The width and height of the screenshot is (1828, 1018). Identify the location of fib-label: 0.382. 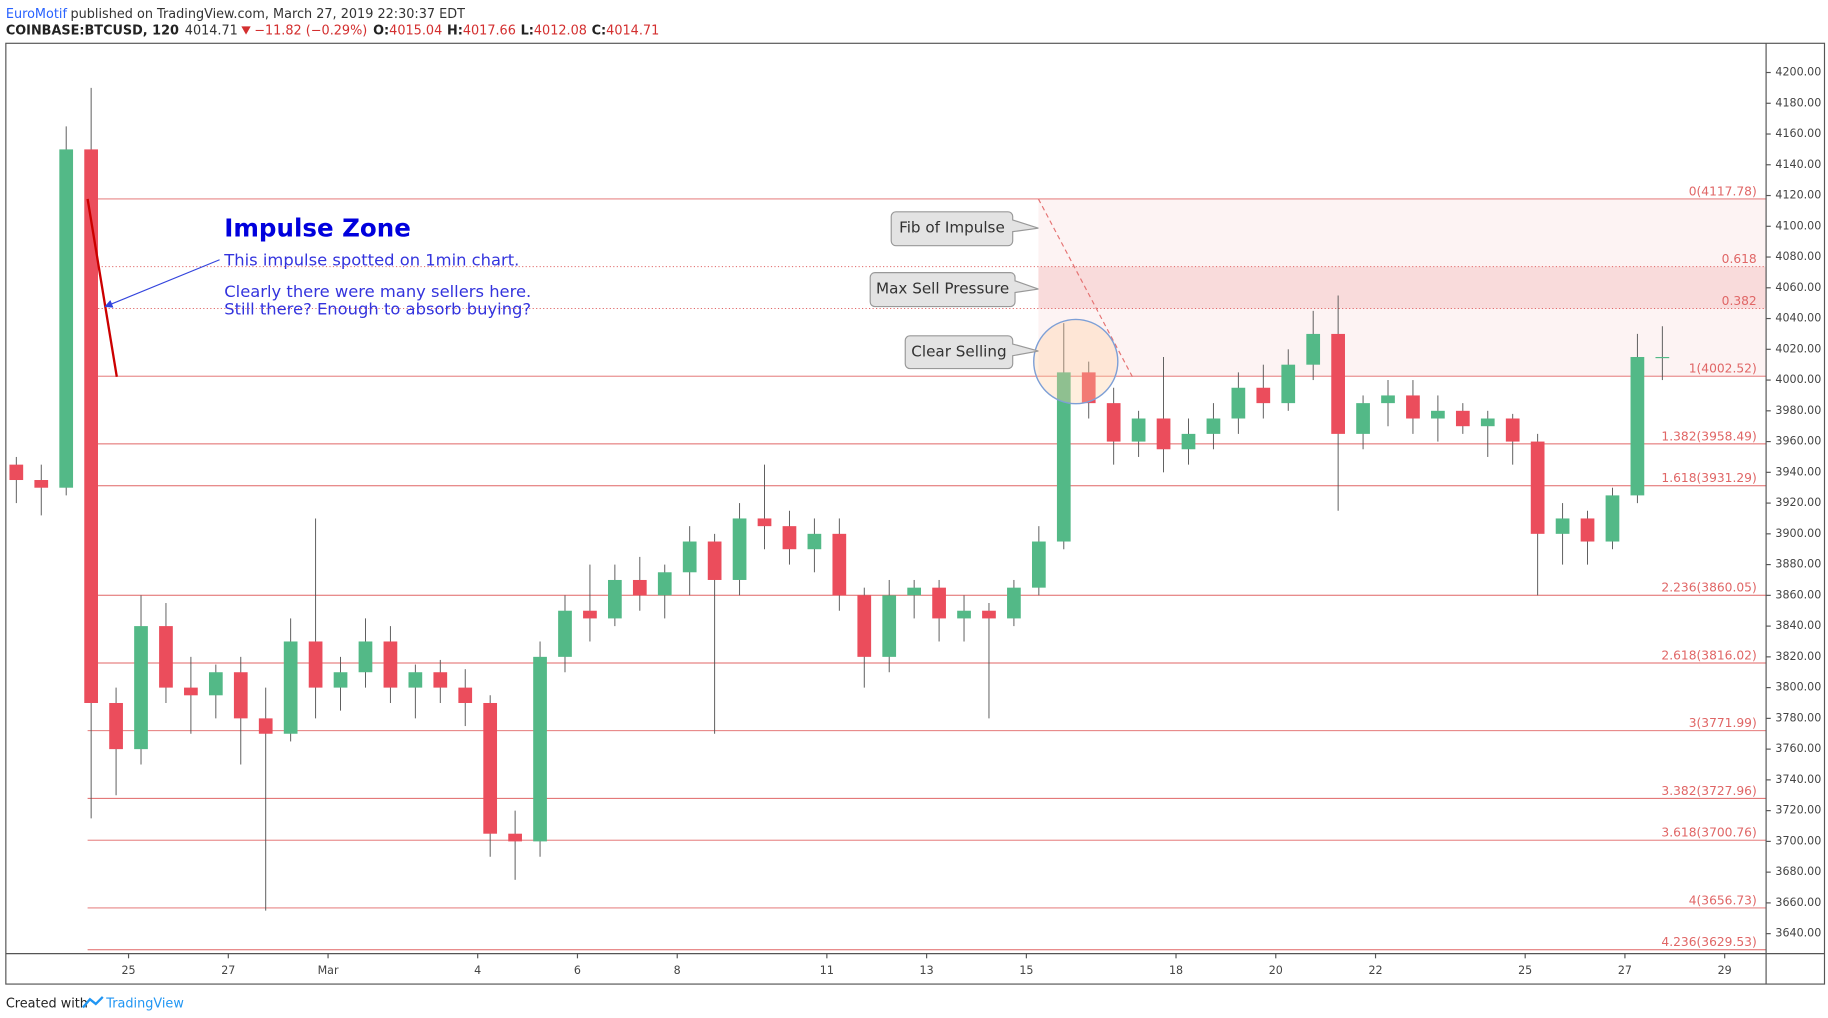
(1739, 301).